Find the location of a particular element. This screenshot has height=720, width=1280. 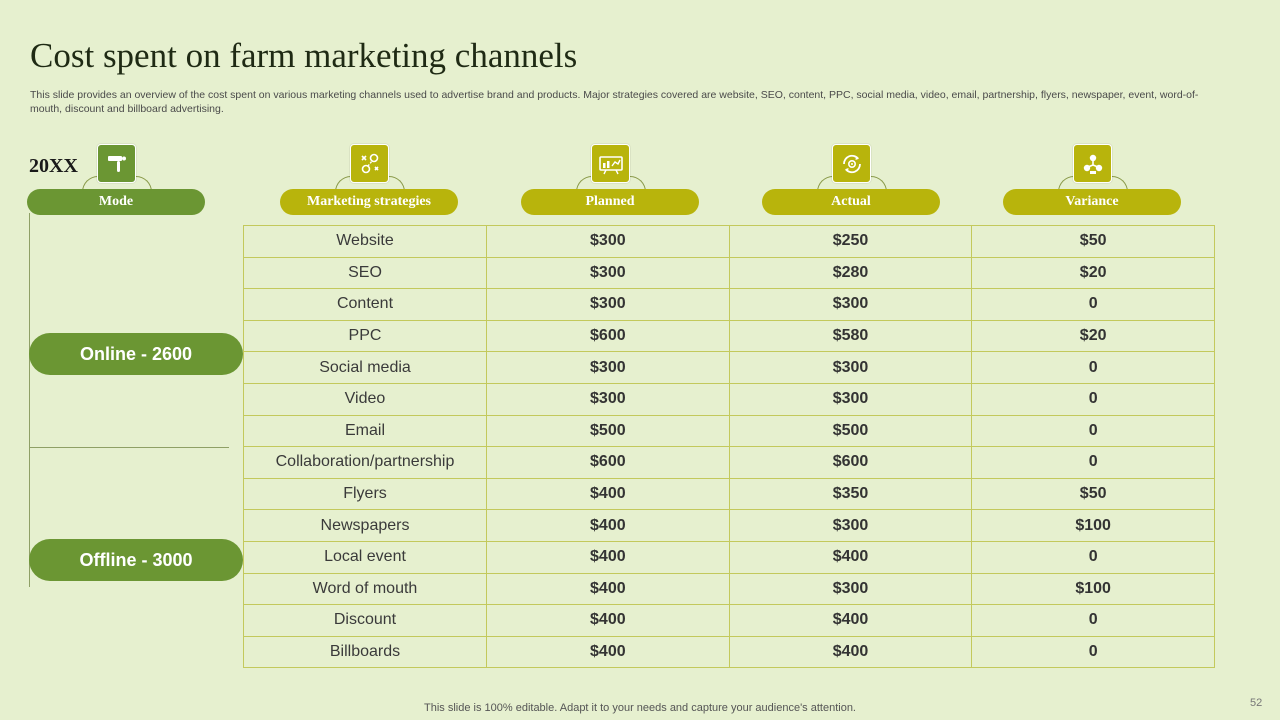

actual-cell: $350 is located at coordinates (850, 494).